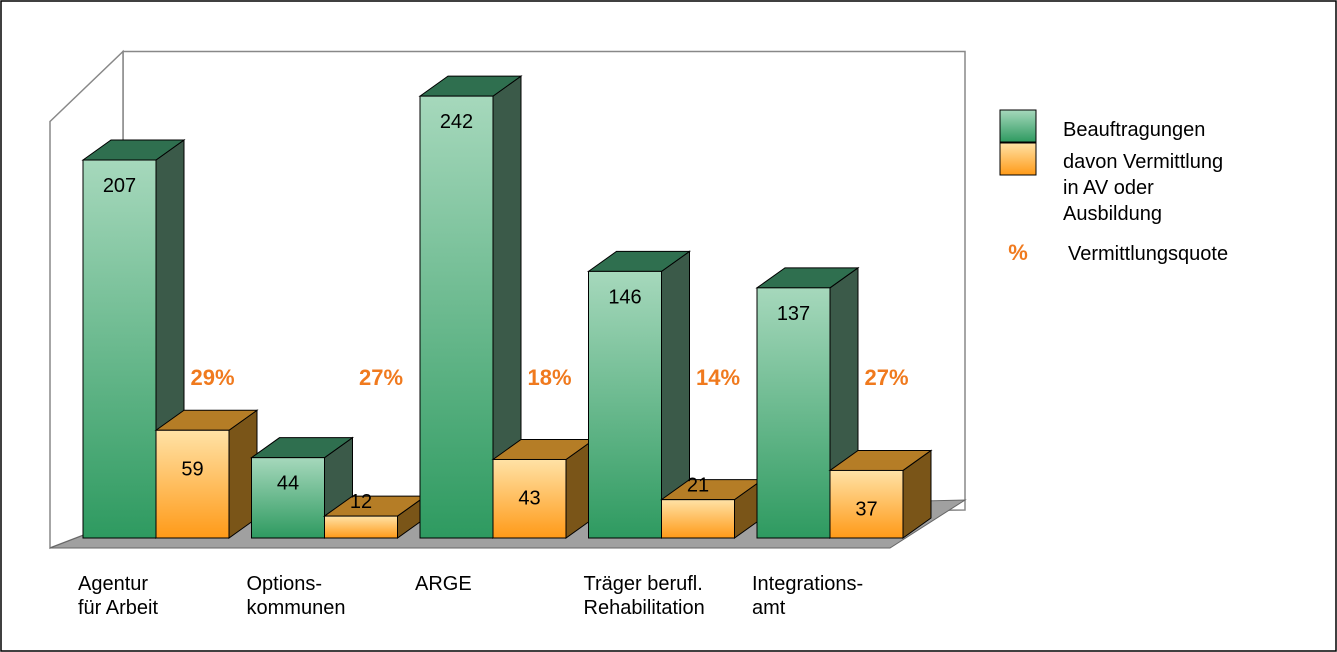 This screenshot has height=652, width=1337. I want to click on legend-label: Vermittlungsquote, so click(1148, 254).